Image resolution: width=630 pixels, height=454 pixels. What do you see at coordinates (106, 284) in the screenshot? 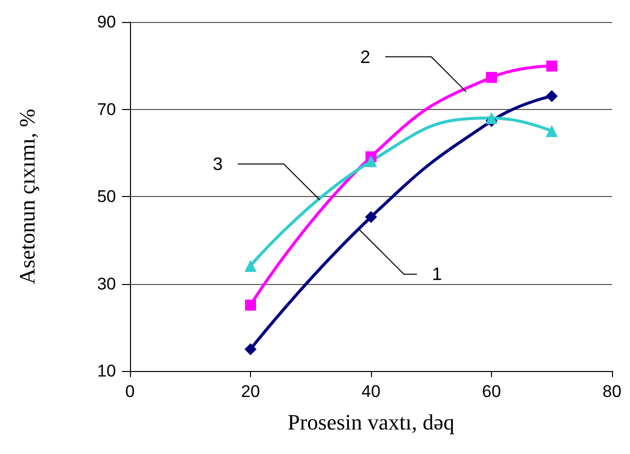
I see `y-tick-label: 30` at bounding box center [106, 284].